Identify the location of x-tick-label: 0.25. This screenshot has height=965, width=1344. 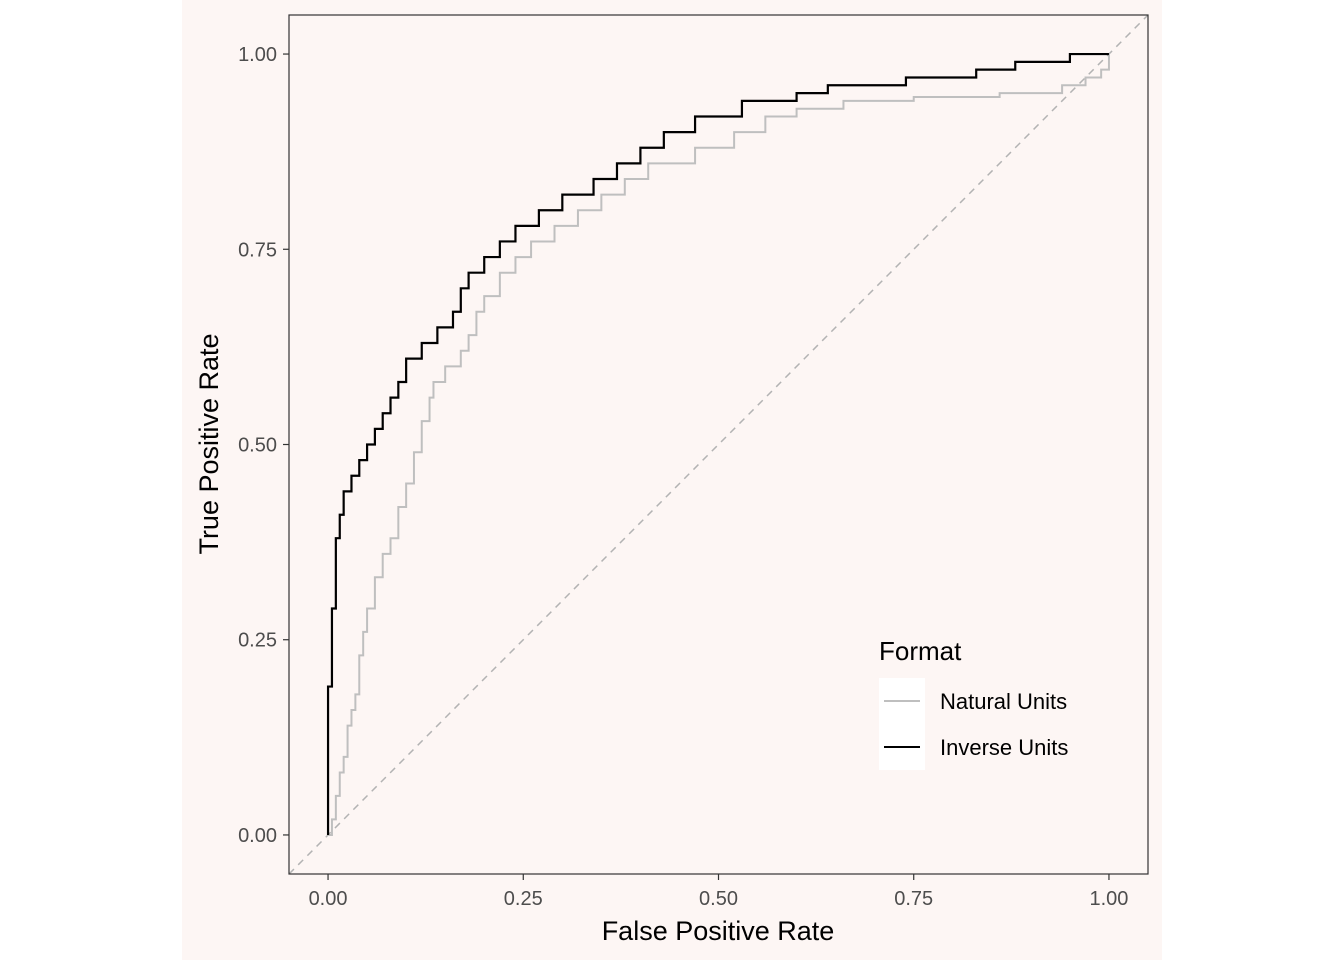
(523, 899).